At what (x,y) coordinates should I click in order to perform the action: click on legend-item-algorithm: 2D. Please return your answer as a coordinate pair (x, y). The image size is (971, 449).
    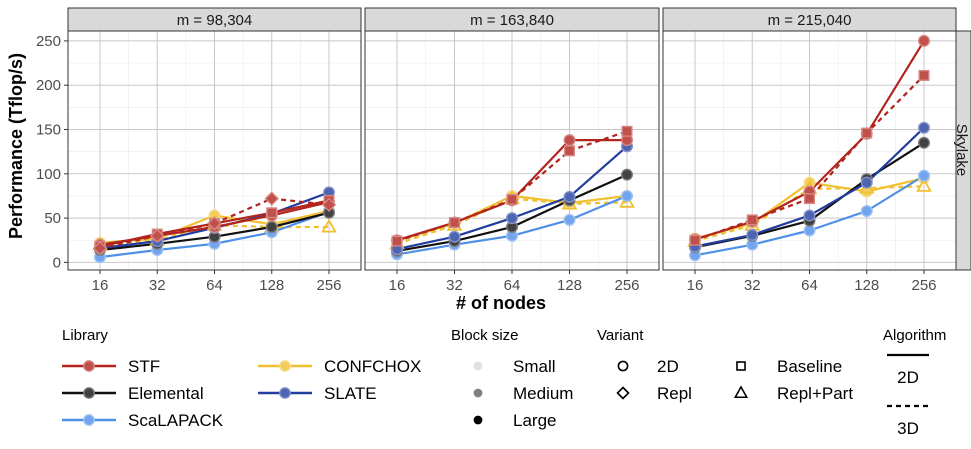
    Looking at the image, I should click on (908, 370).